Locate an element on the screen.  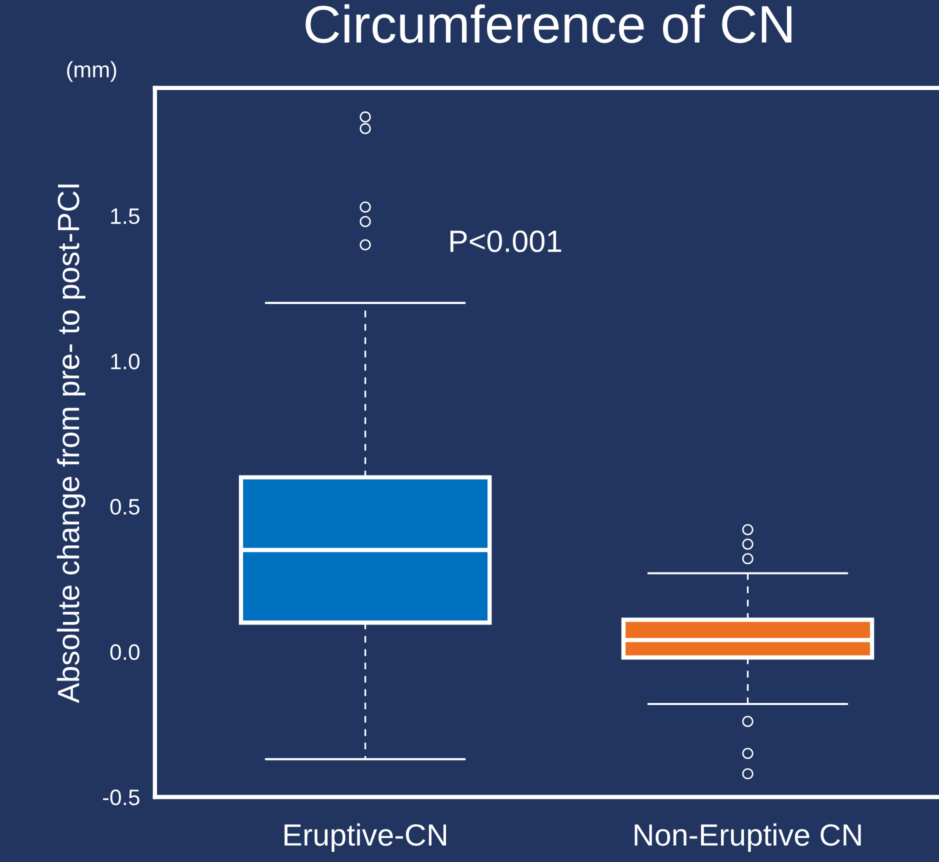
x-tick-label: Eruptive-CN is located at coordinates (365, 837).